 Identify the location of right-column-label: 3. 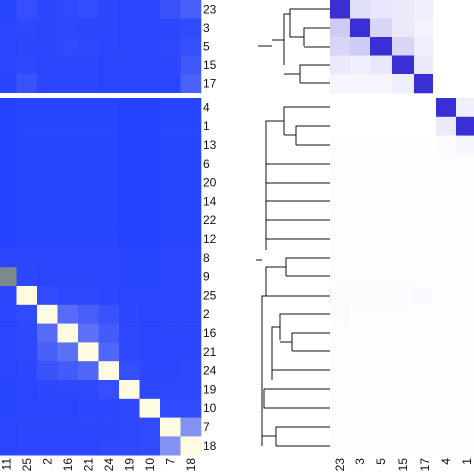
(360, 461).